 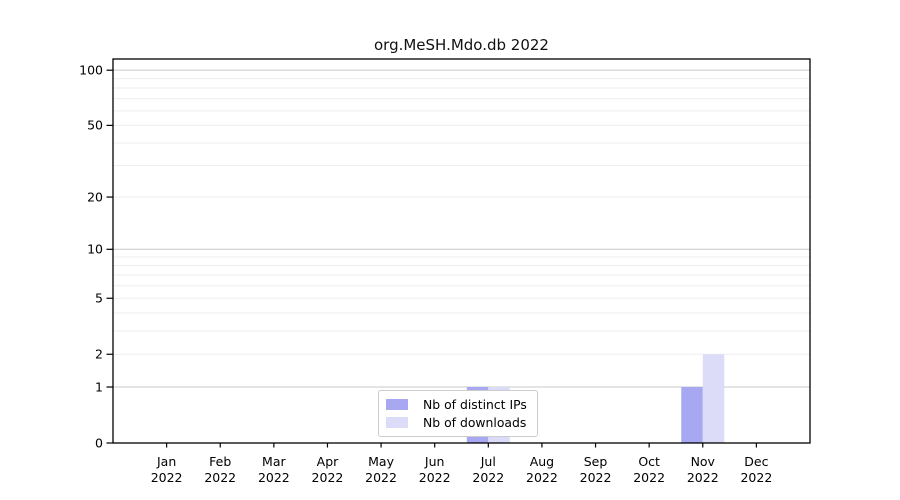 What do you see at coordinates (99, 354) in the screenshot?
I see `y-tick-label: 2` at bounding box center [99, 354].